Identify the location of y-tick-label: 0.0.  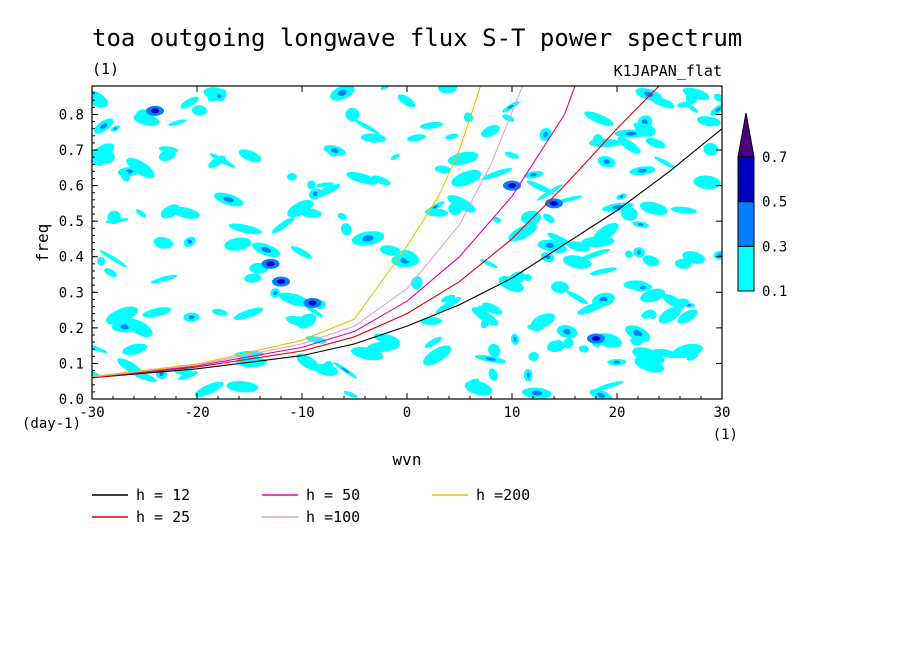
(71, 400).